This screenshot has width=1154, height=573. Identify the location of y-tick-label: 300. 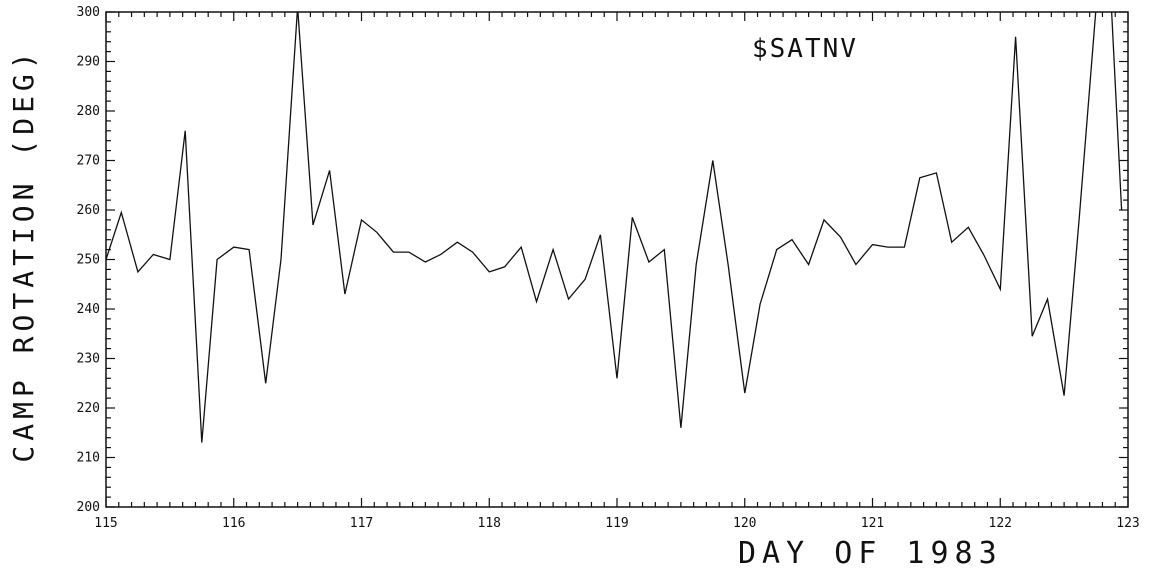
(88, 12).